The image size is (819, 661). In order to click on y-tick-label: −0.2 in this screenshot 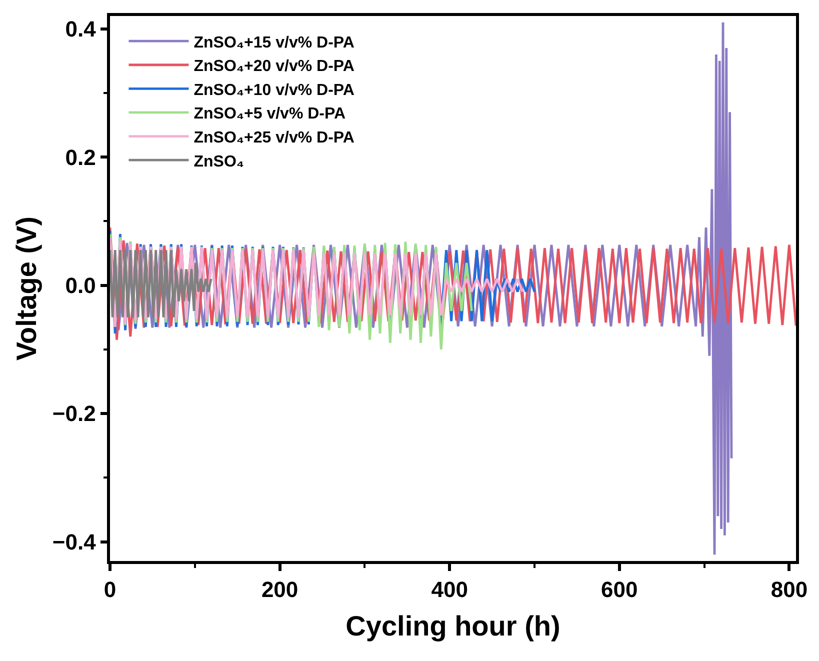, I will do `click(74, 413)`.